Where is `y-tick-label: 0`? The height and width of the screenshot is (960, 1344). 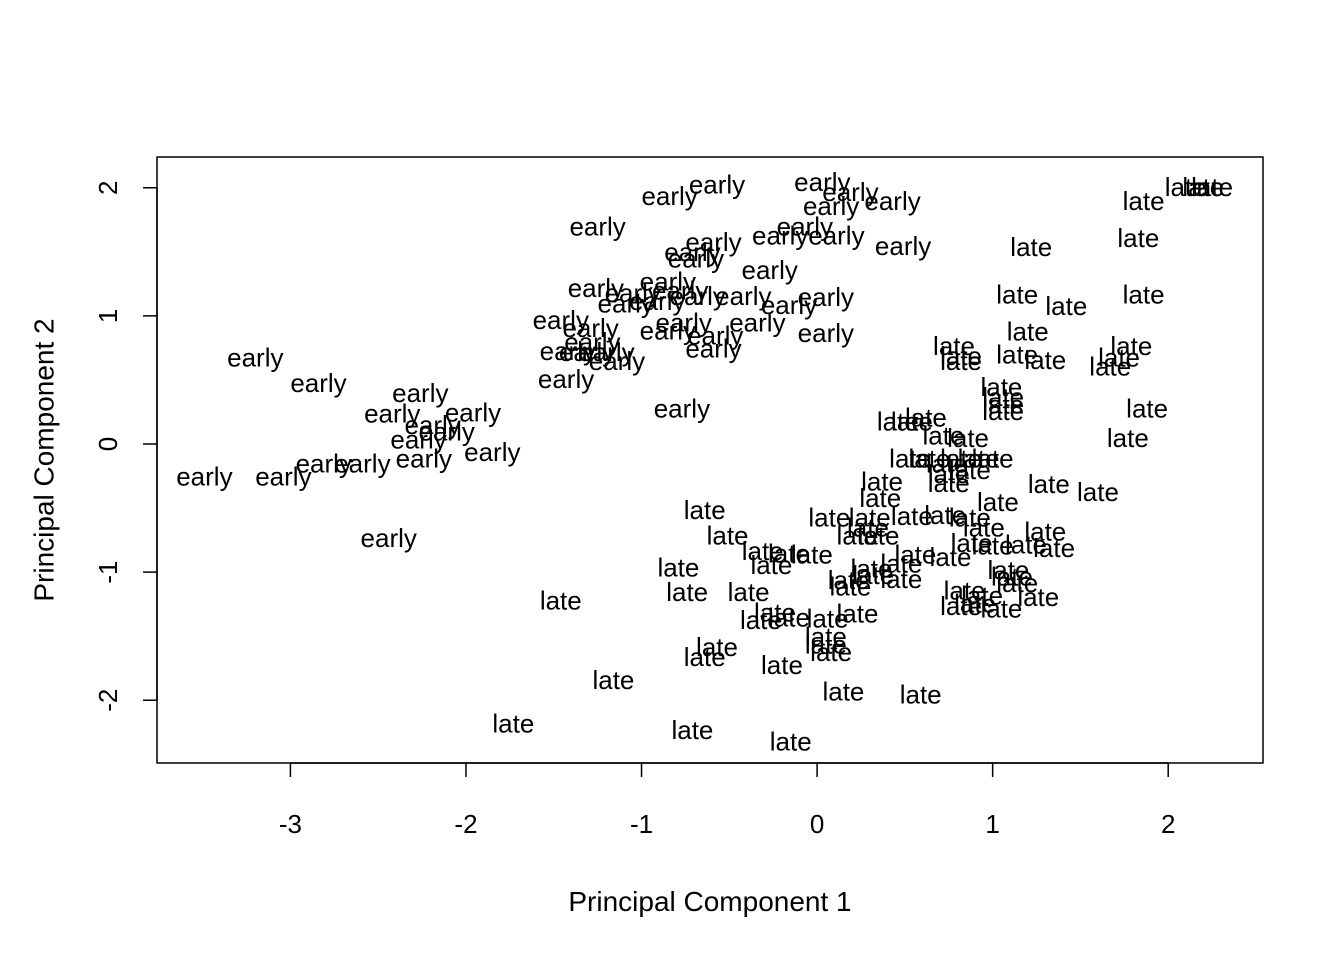 y-tick-label: 0 is located at coordinates (108, 444).